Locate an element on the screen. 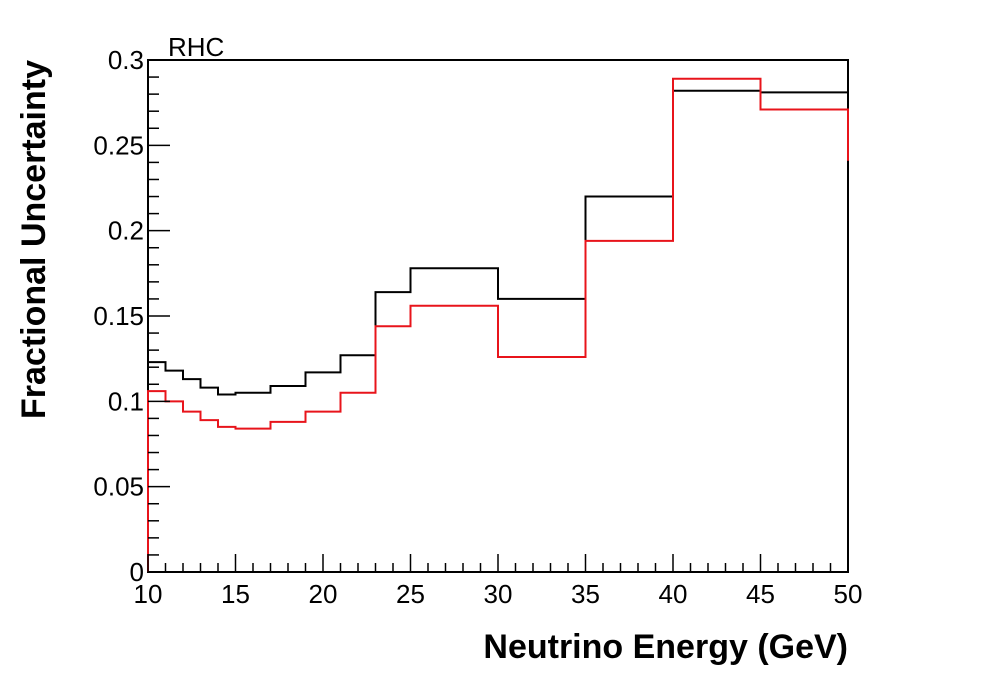  y-tick-label: 0.05 is located at coordinates (118, 487).